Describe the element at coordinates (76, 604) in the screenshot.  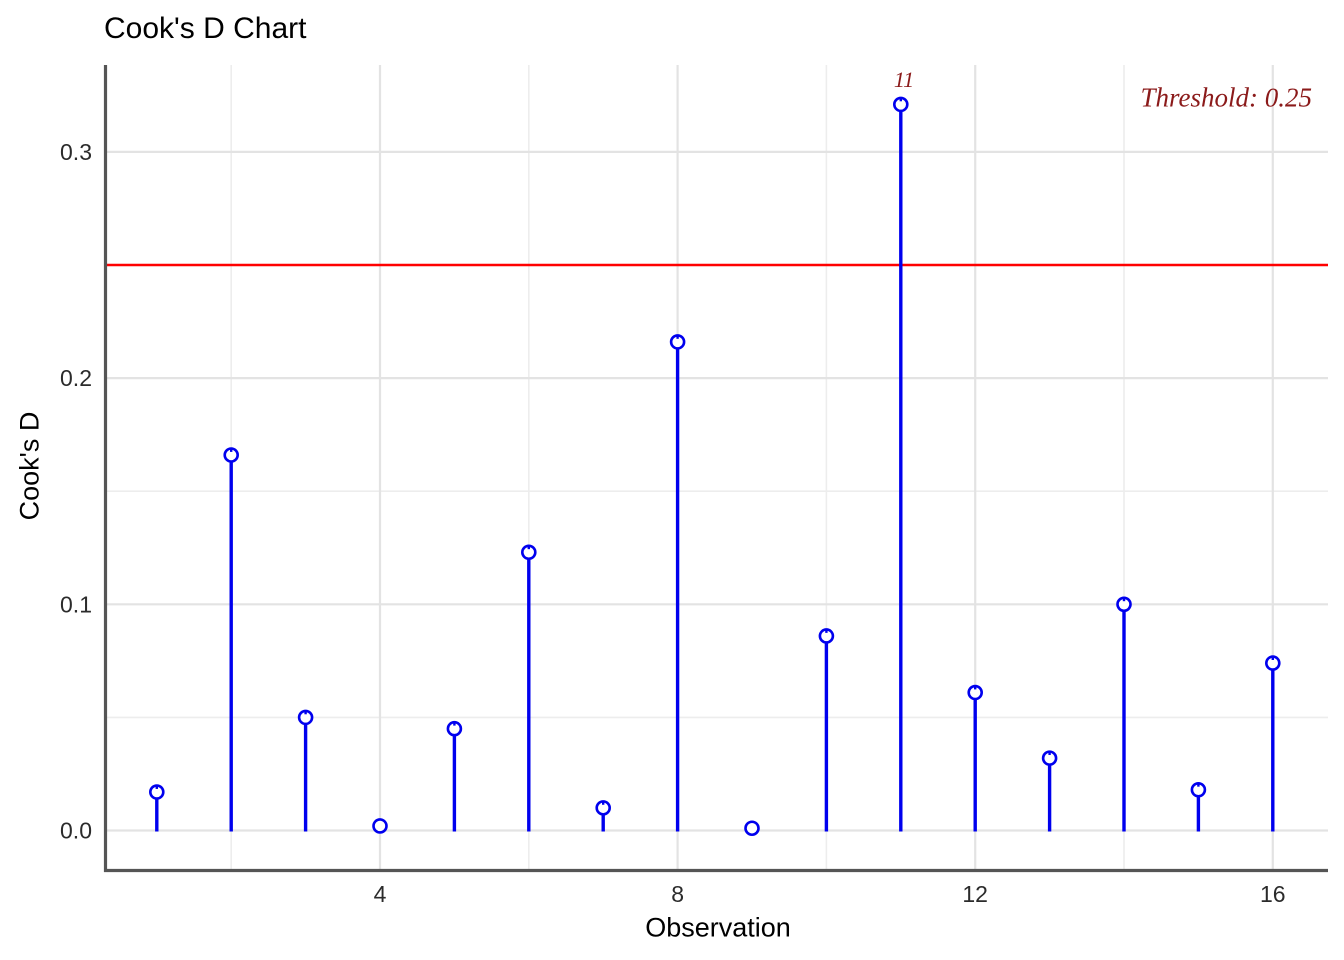
I see `y-tick-label: 0.1` at that location.